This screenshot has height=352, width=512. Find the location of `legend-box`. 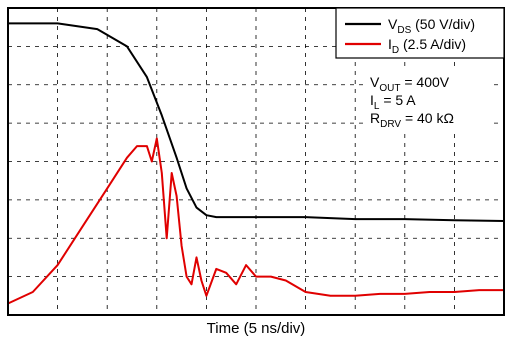

legend-box is located at coordinates (420, 33).